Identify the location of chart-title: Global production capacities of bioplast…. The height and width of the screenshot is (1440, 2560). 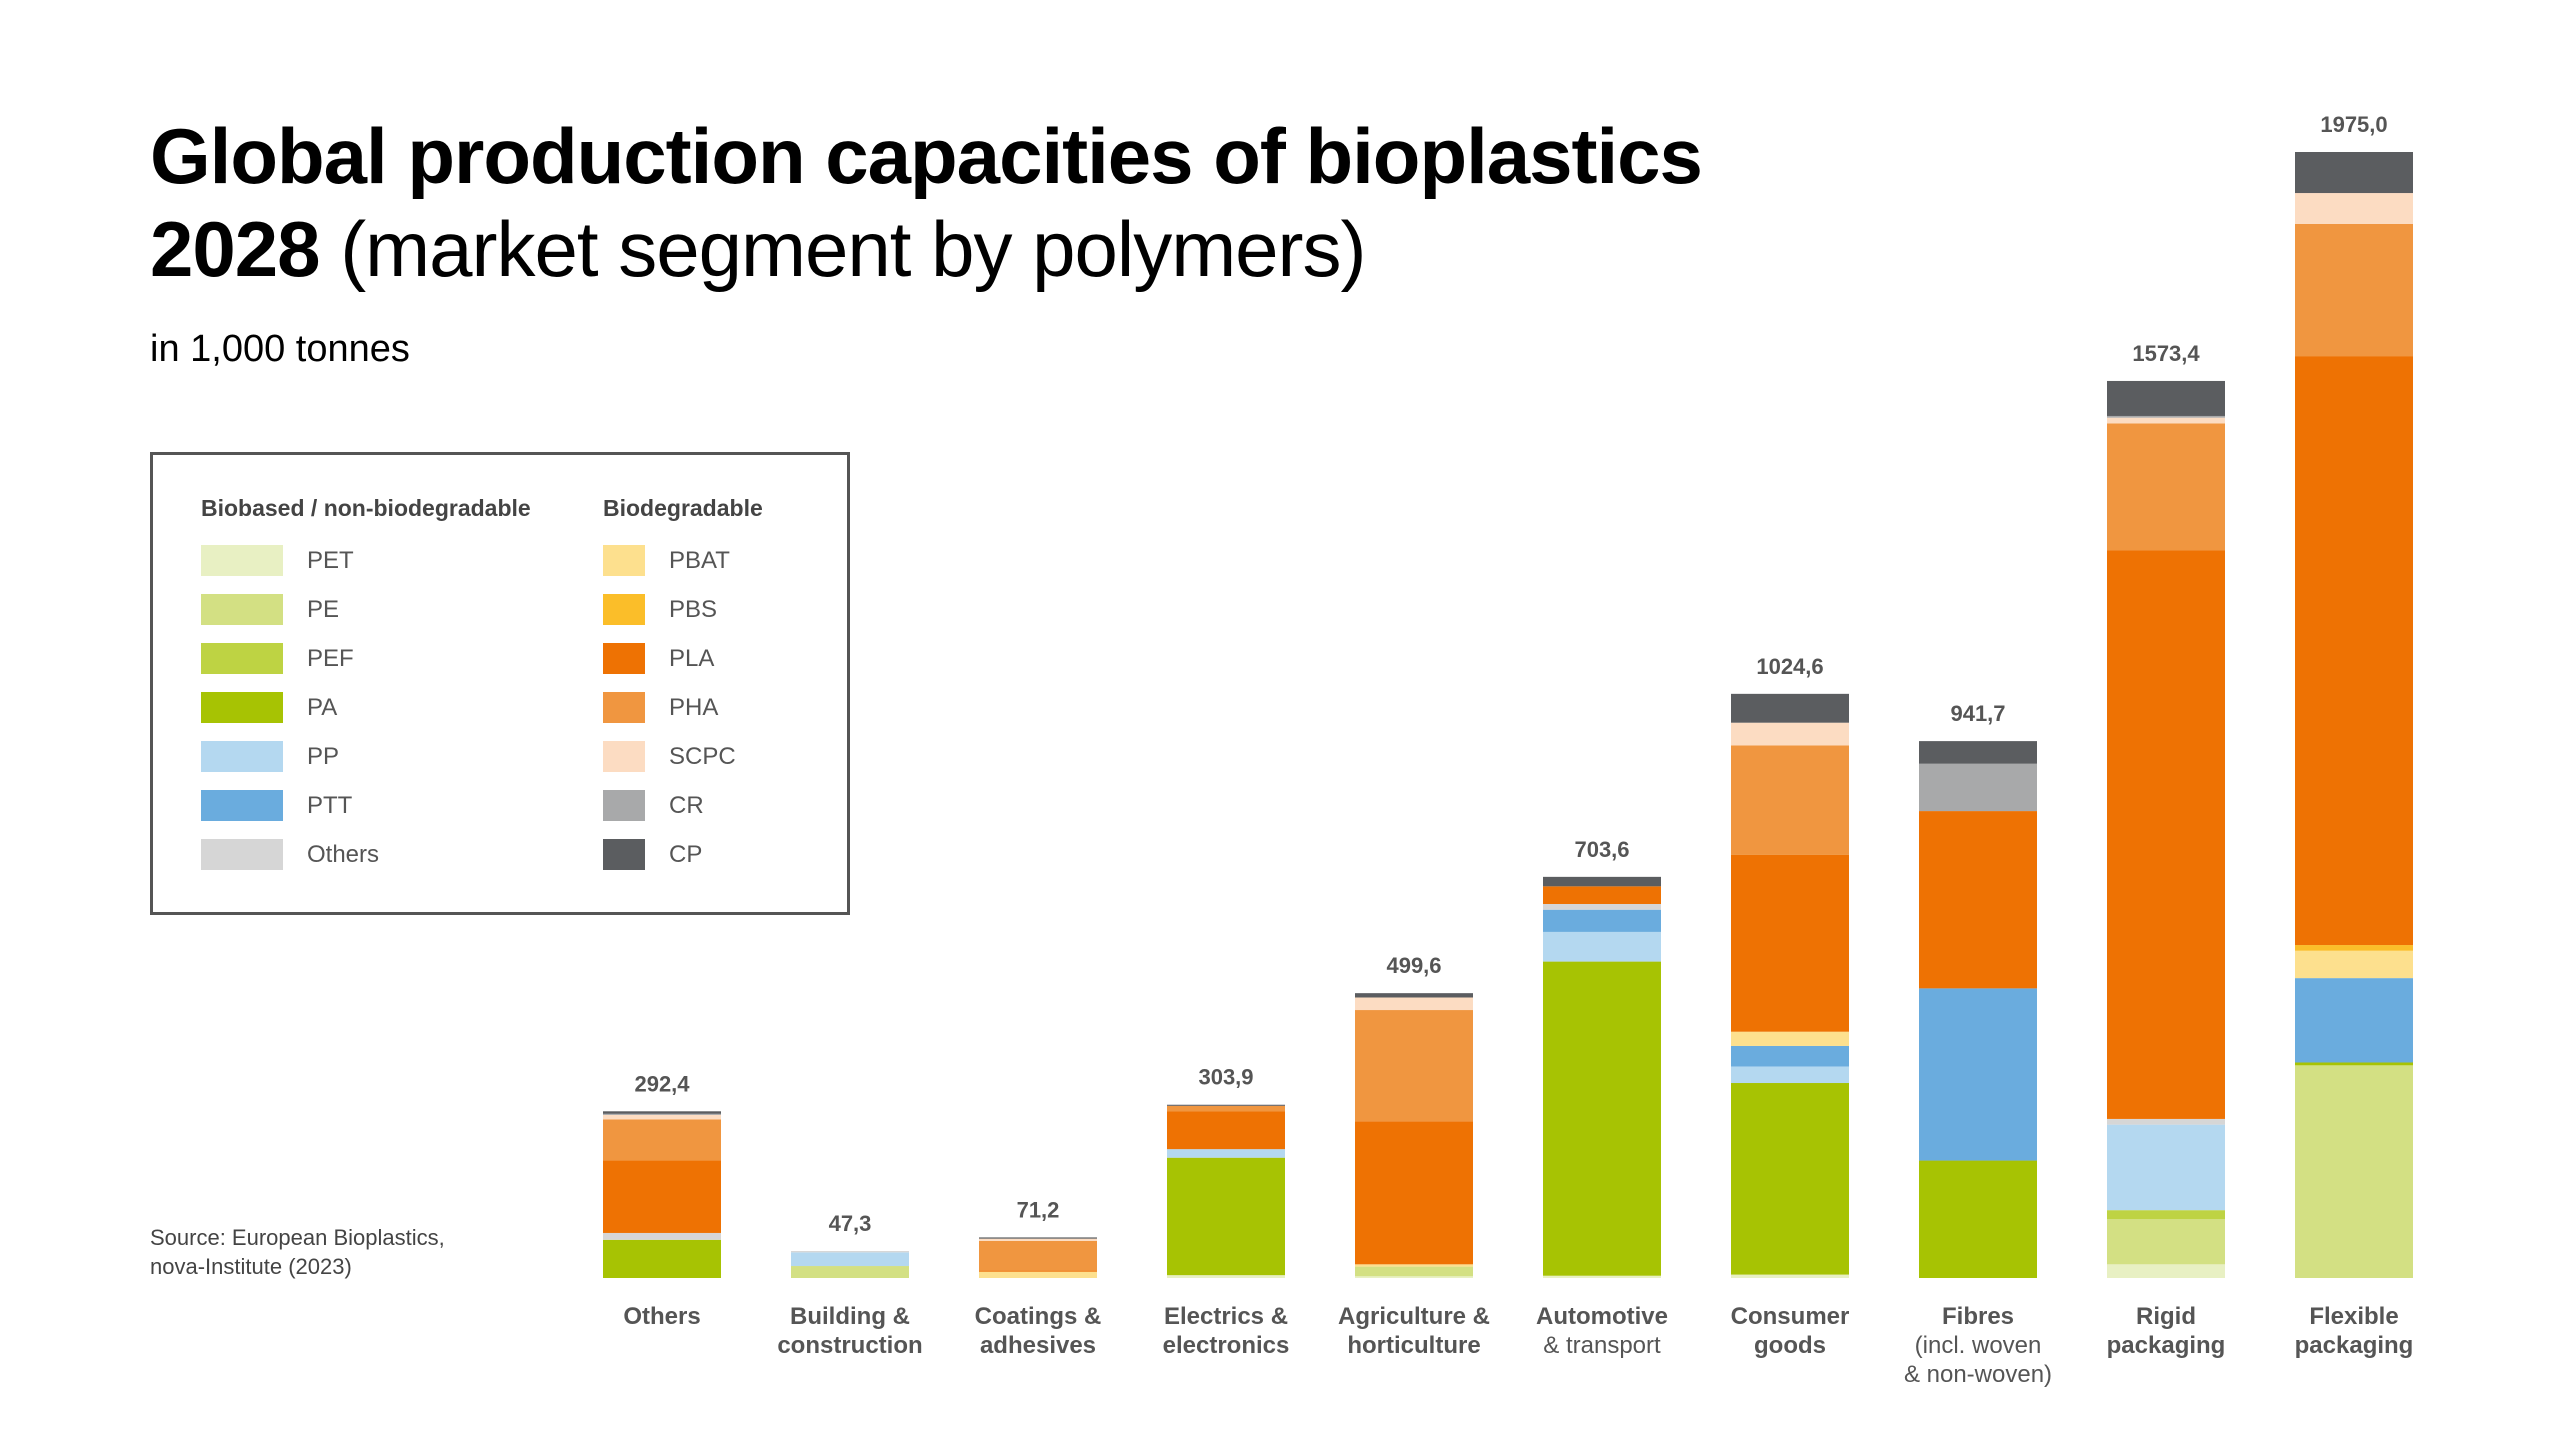
(926, 203).